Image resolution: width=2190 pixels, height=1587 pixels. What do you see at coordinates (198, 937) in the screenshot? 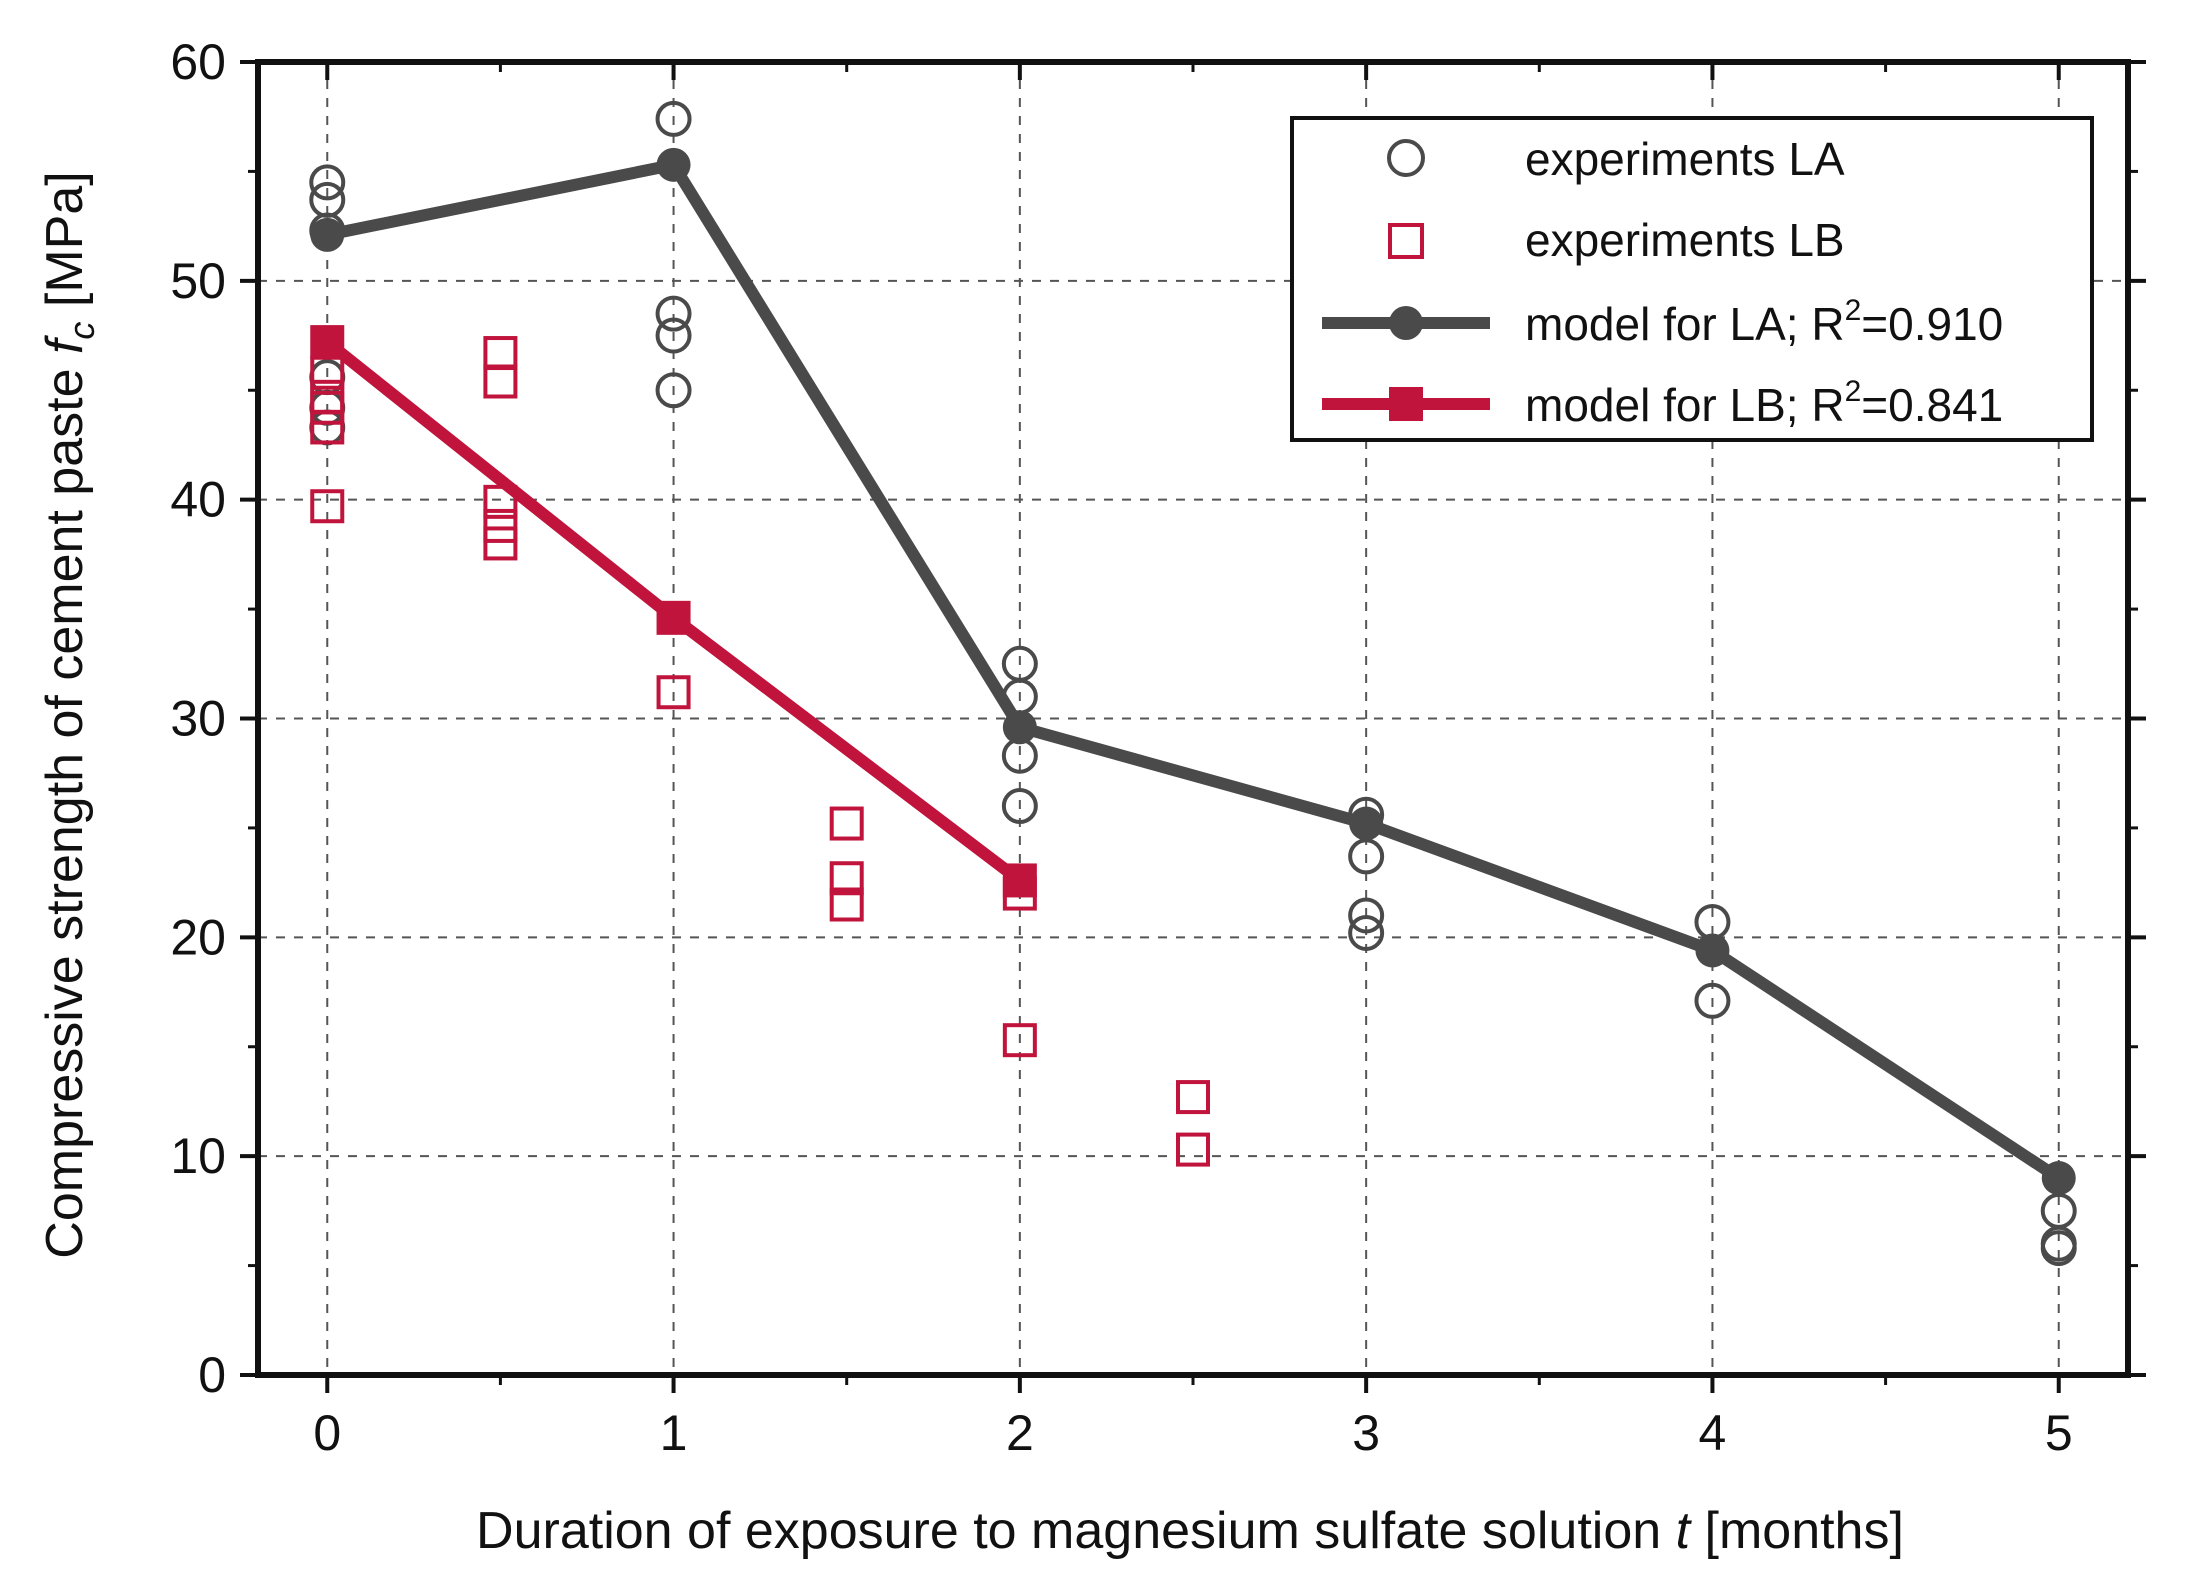
I see `y-tick-label: 20` at bounding box center [198, 937].